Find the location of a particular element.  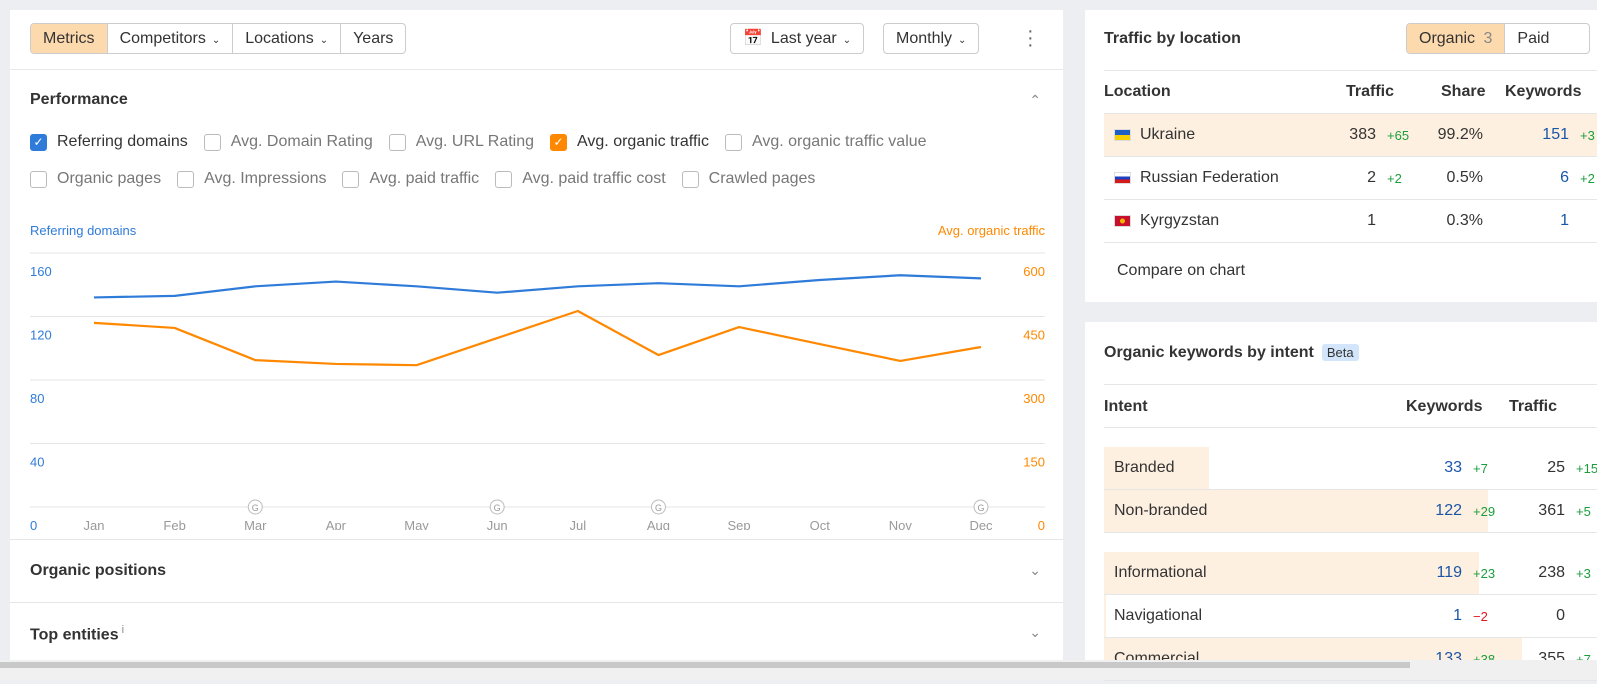

keywords-link: 33 is located at coordinates (1453, 468).